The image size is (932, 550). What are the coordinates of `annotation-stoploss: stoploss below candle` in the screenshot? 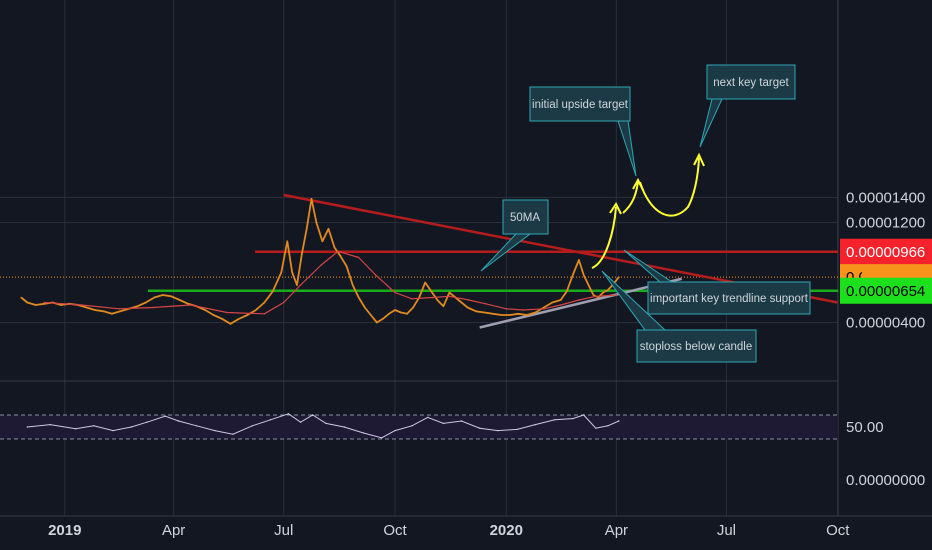 It's located at (679, 316).